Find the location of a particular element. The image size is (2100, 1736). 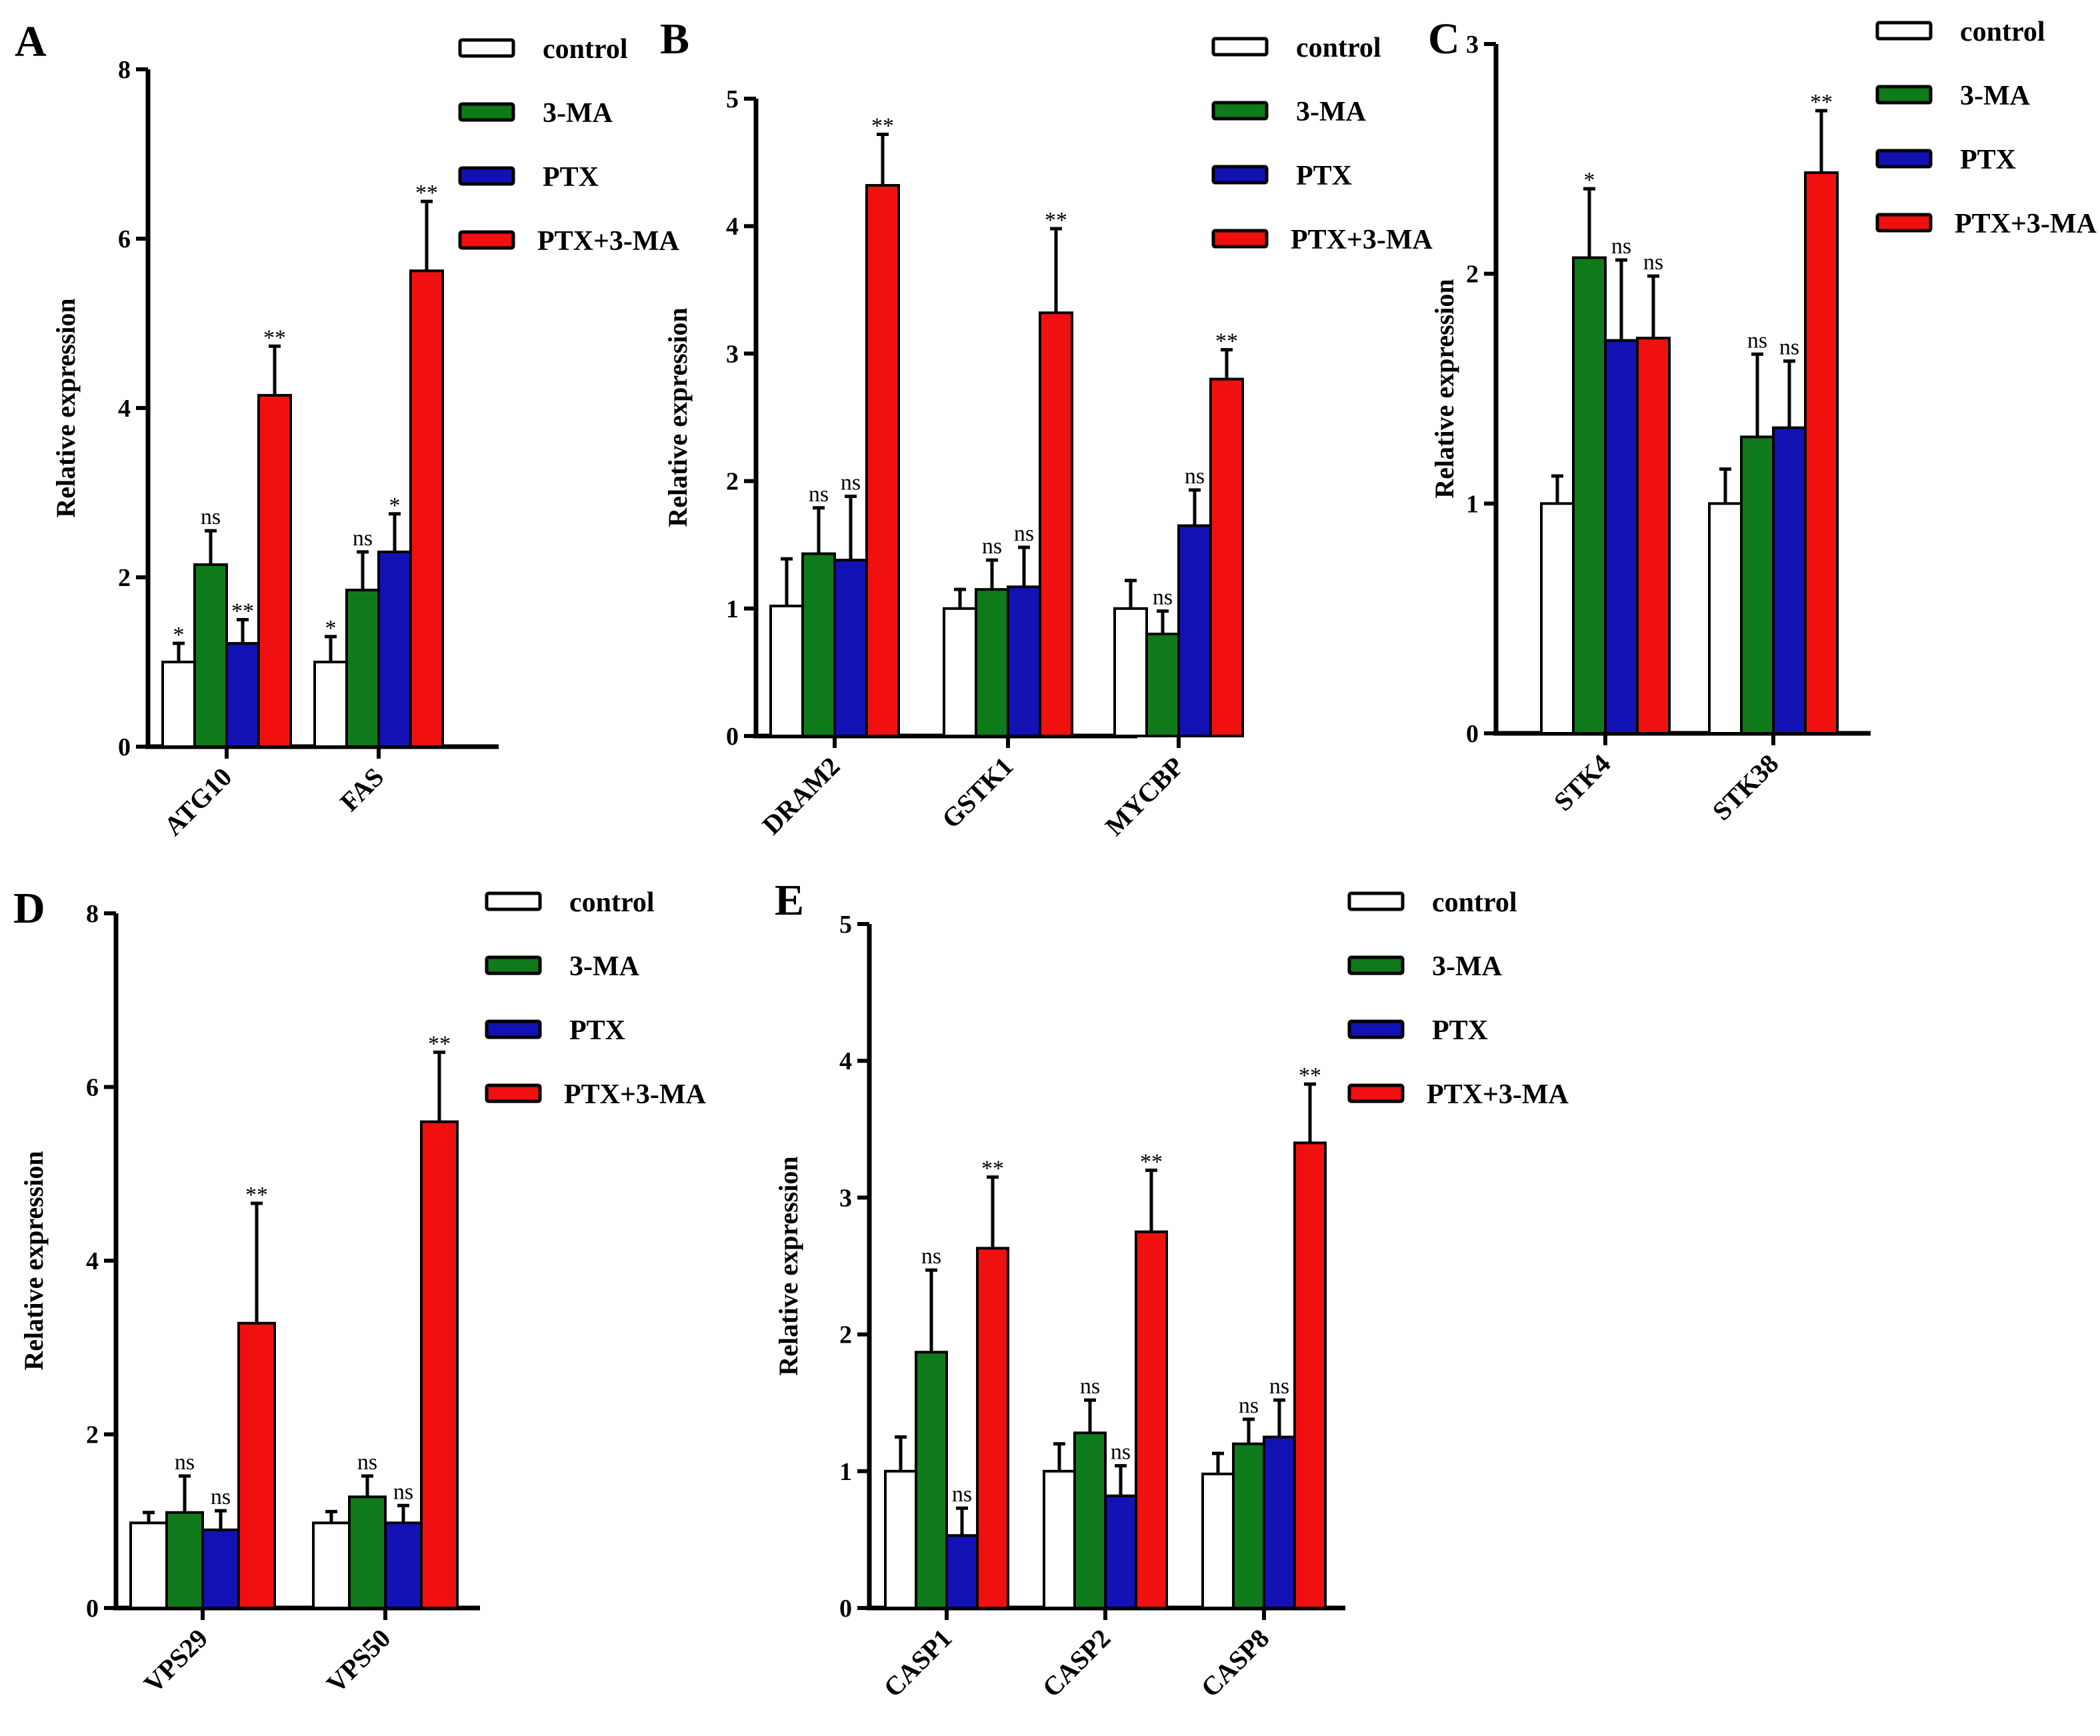

bar-ptx-fas is located at coordinates (394, 649).